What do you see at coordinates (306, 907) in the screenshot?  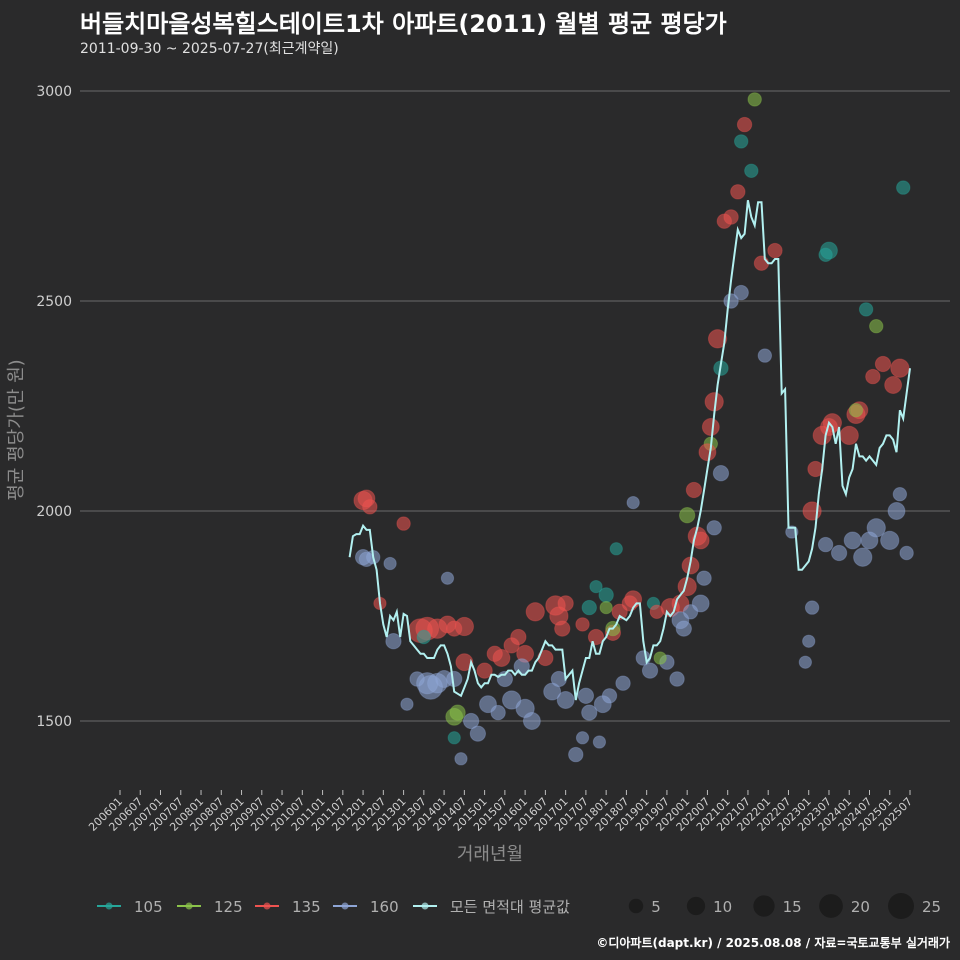 I see `legend-label-135: 135` at bounding box center [306, 907].